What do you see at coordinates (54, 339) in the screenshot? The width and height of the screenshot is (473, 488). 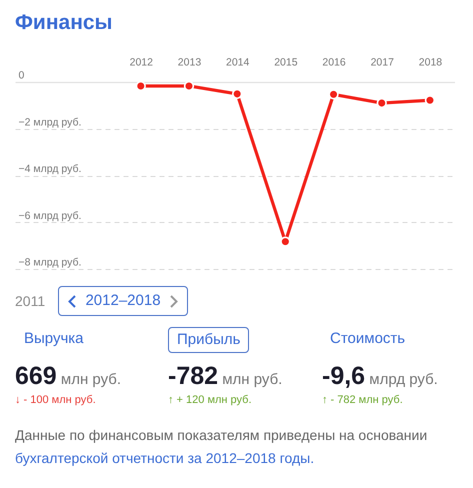 I see `text: Выручка` at bounding box center [54, 339].